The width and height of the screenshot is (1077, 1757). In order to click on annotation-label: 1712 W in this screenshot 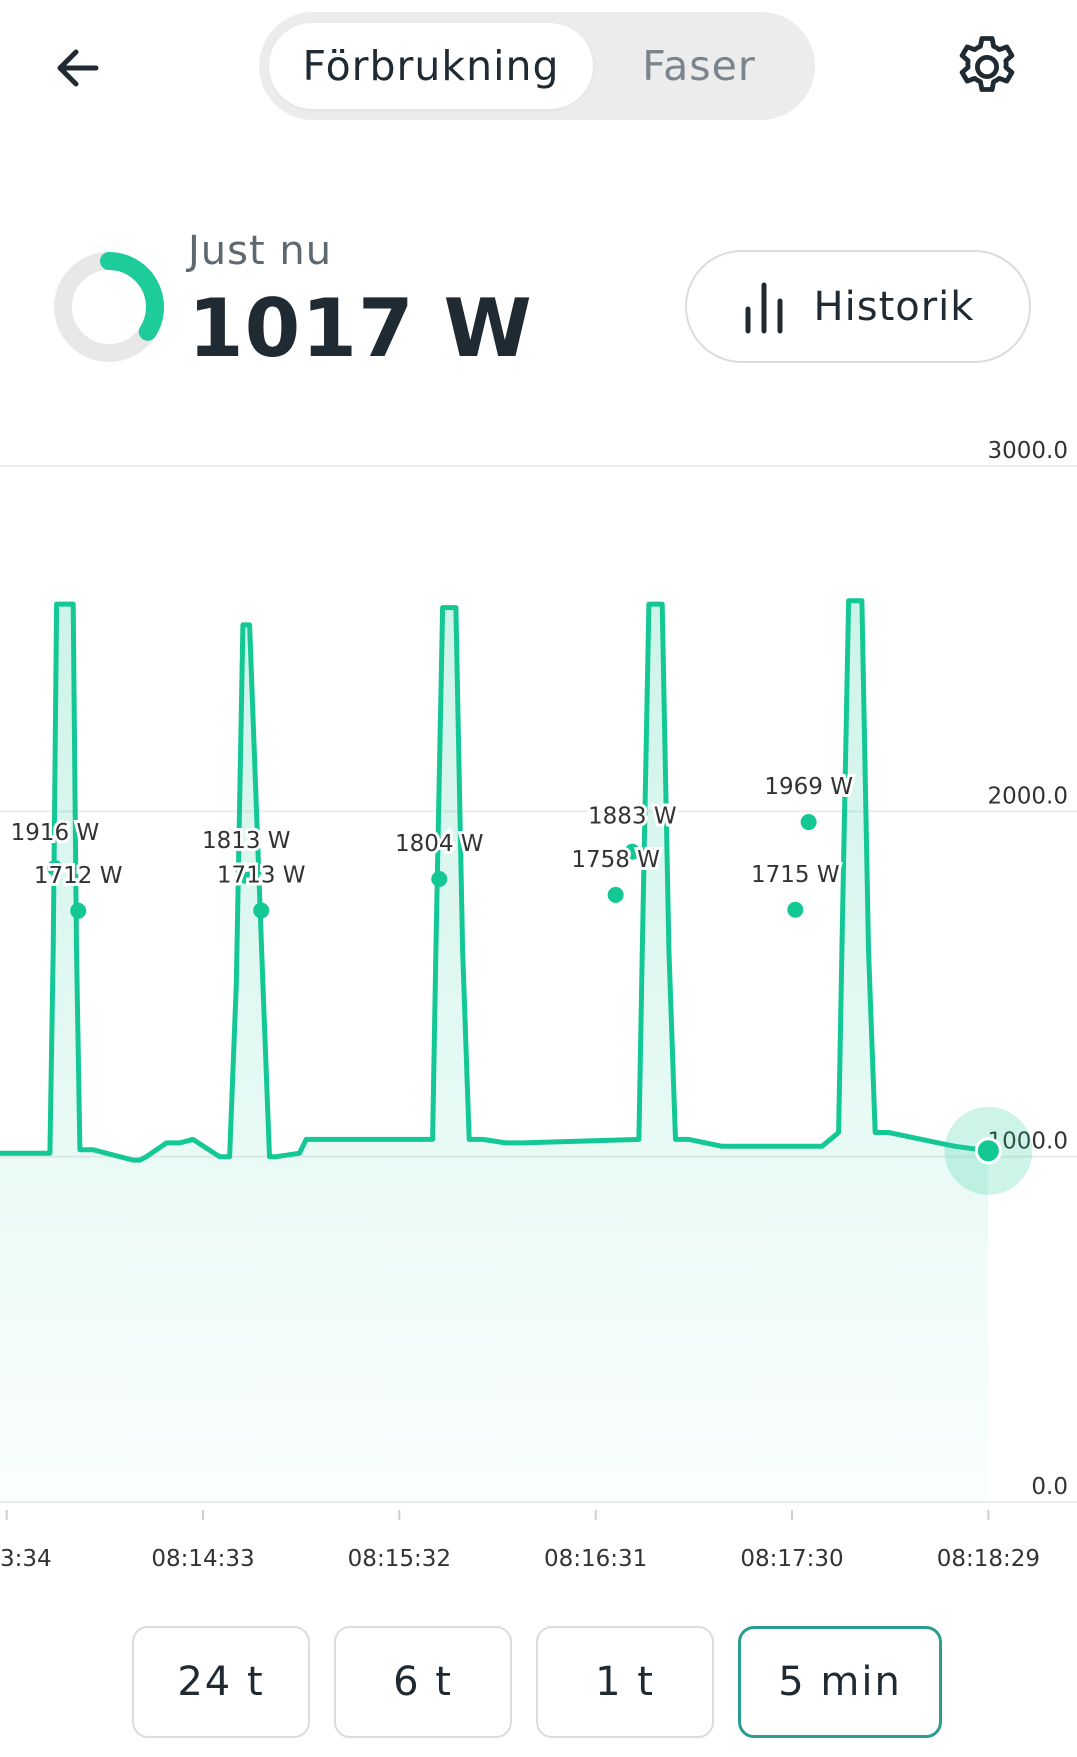, I will do `click(78, 876)`.